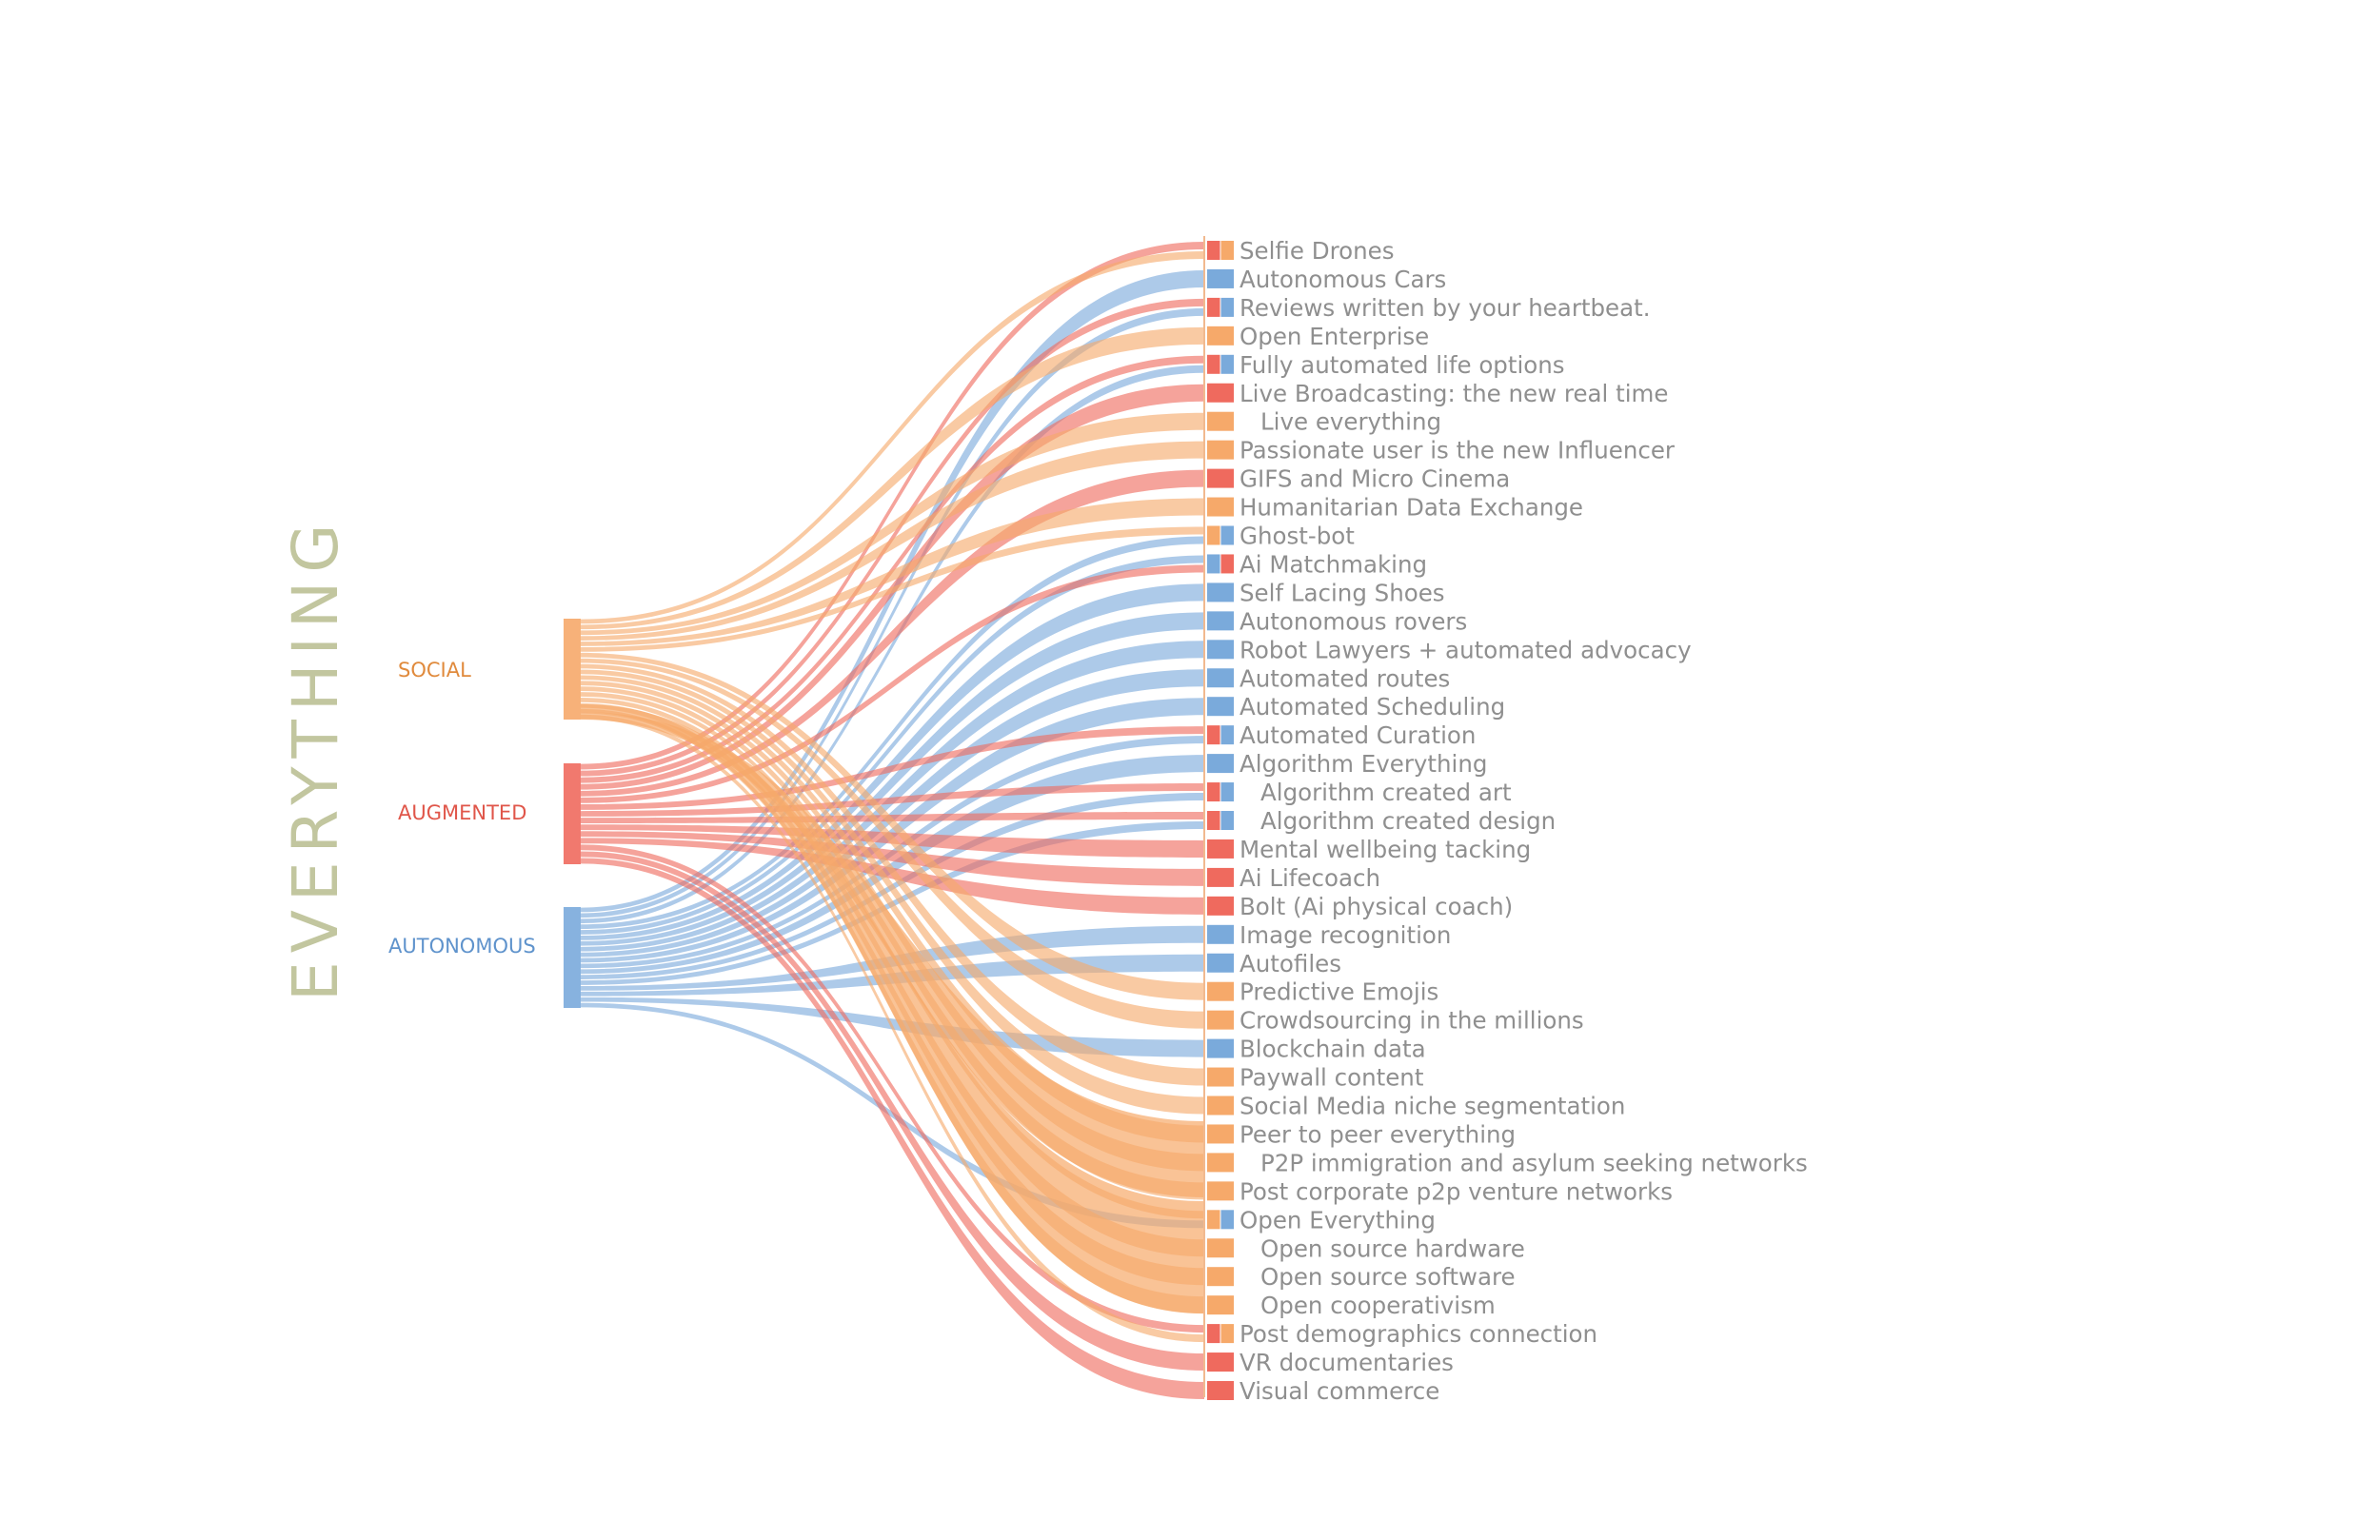  Describe the element at coordinates (1339, 1391) in the screenshot. I see `item-label: Visual commerce` at that location.